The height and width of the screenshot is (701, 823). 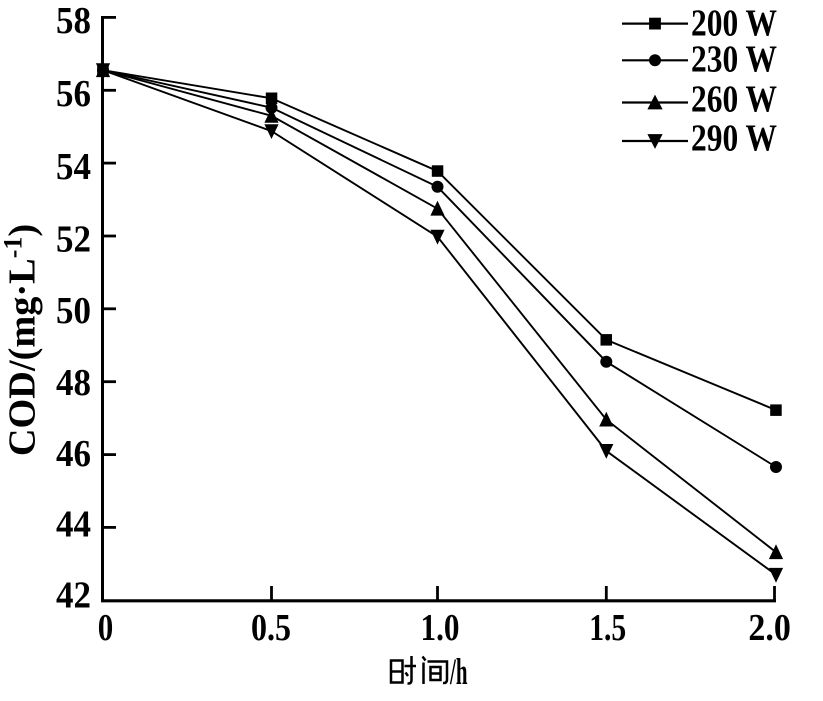 I want to click on svg-text: 1.5, so click(x=607, y=628).